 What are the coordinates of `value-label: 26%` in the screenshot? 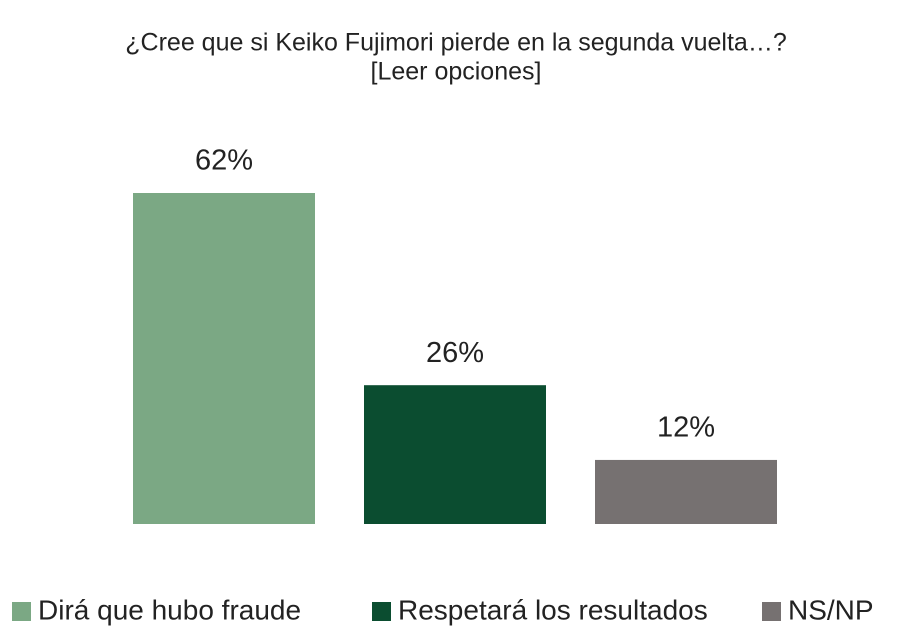 It's located at (455, 353).